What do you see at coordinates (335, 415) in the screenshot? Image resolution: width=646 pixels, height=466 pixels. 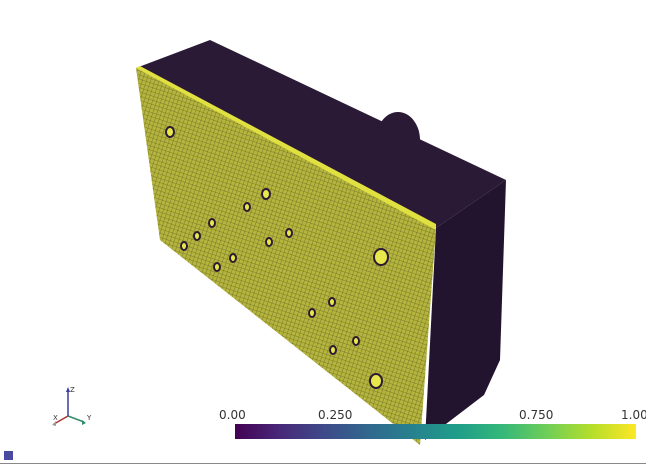 I see `colorbar-tick-1: 0.250` at bounding box center [335, 415].